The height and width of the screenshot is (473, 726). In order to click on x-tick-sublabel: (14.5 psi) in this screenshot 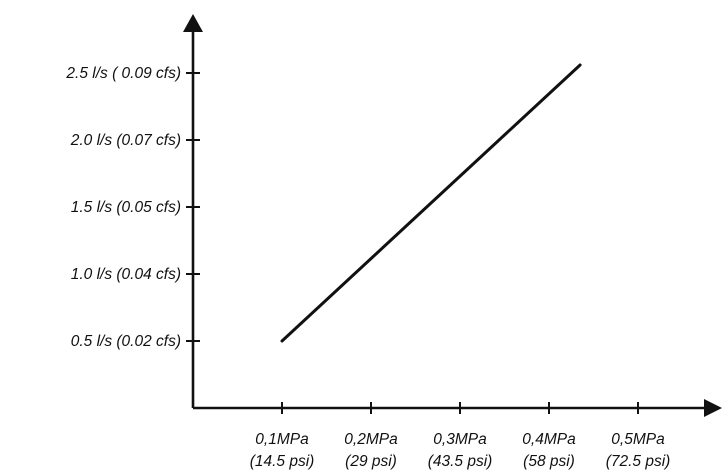, I will do `click(282, 461)`.